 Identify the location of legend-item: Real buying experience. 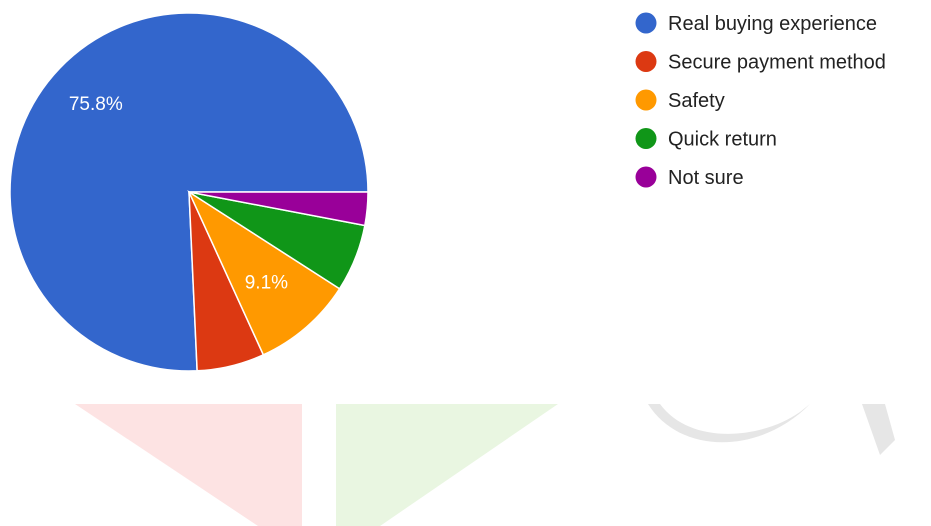
(756, 23).